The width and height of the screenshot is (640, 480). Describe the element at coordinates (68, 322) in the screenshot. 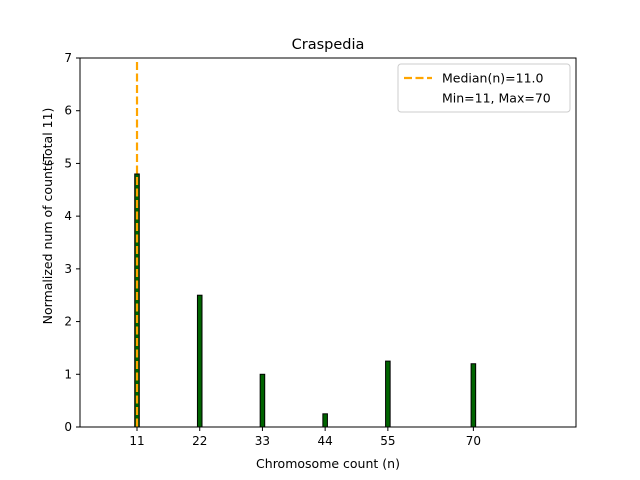

I see `y-tick-label-2: 2` at that location.